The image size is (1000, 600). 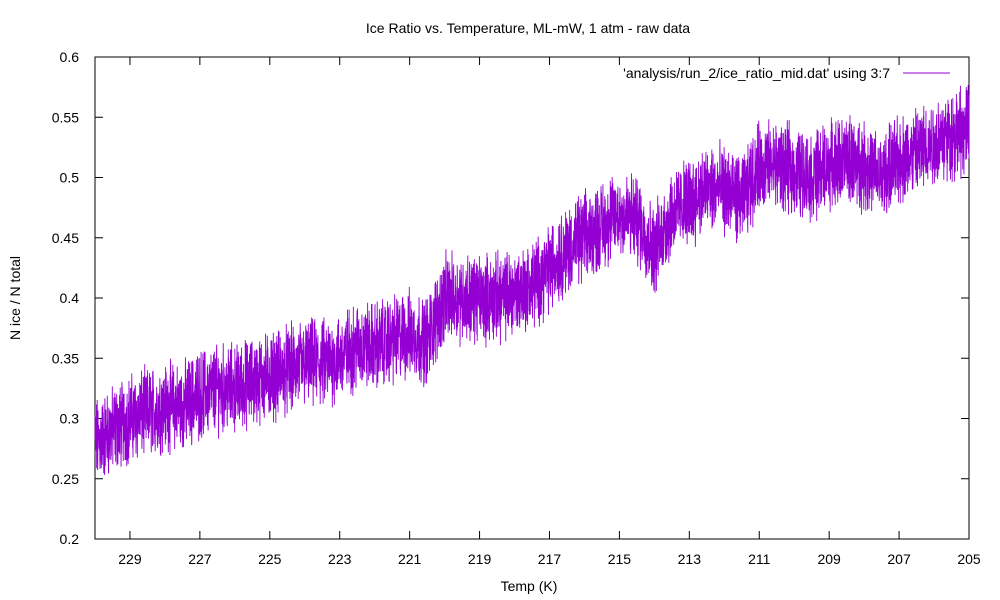 I want to click on y-tick-label: 0.25, so click(x=65, y=479).